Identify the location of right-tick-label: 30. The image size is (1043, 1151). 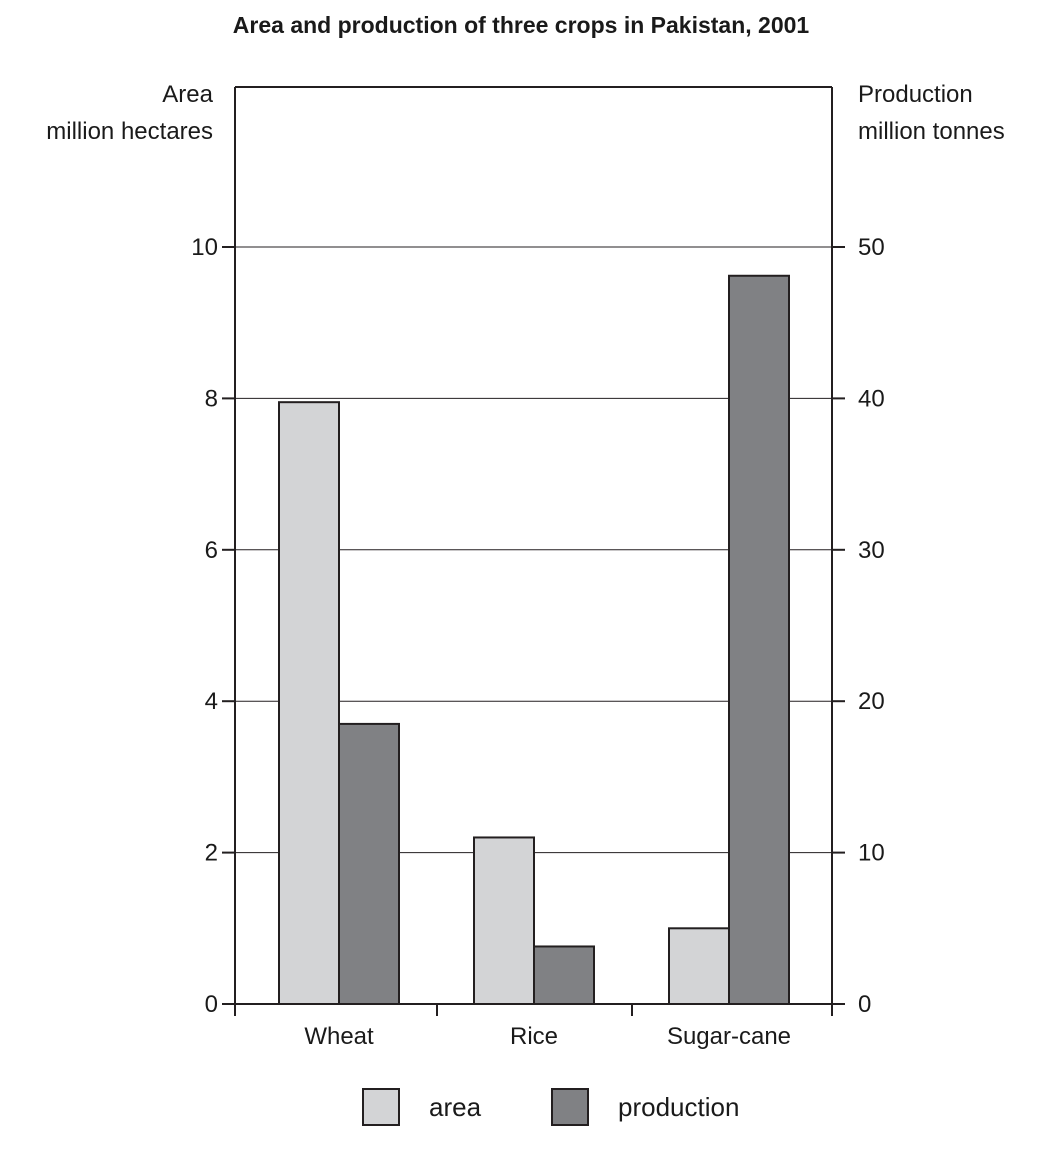
(871, 550).